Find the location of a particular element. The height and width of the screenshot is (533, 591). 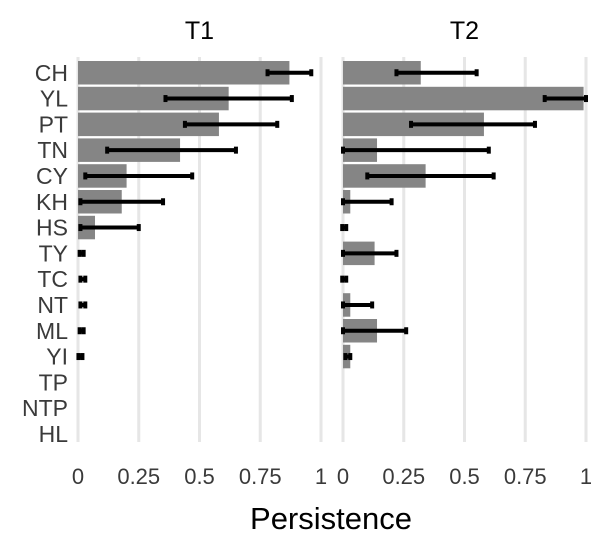

category-label: CY is located at coordinates (52, 176).